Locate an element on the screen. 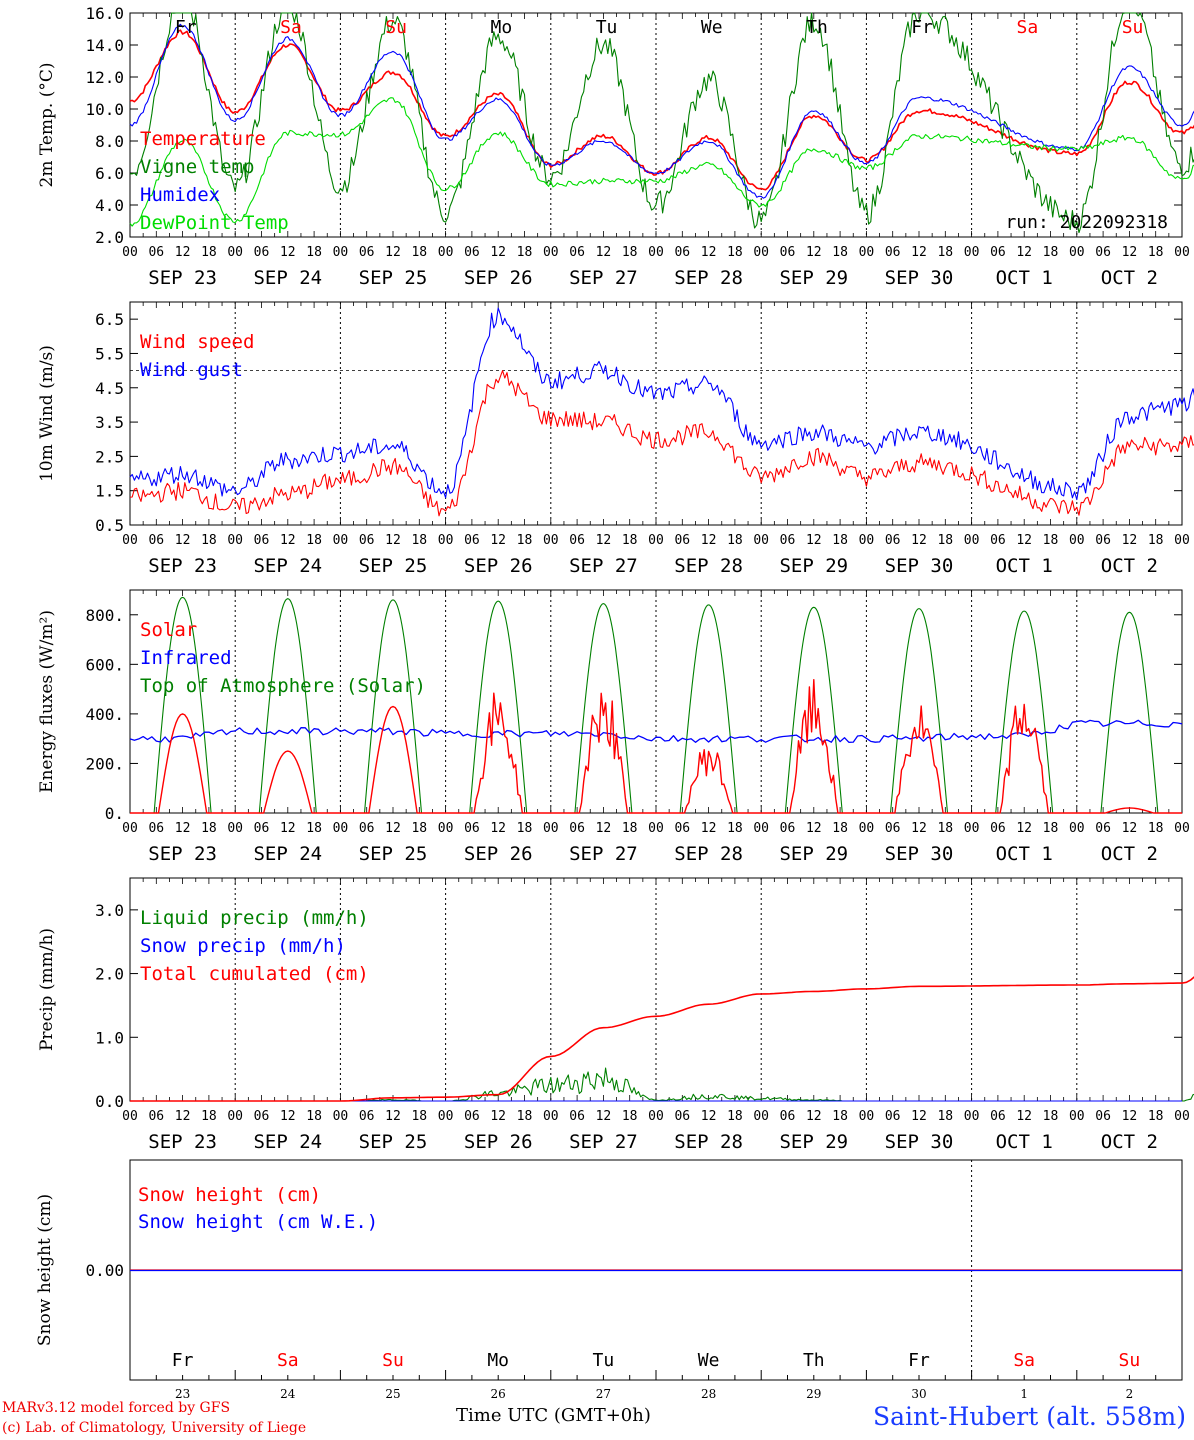 This screenshot has width=1194, height=1440. legend-1-2: Humidex is located at coordinates (180, 195).